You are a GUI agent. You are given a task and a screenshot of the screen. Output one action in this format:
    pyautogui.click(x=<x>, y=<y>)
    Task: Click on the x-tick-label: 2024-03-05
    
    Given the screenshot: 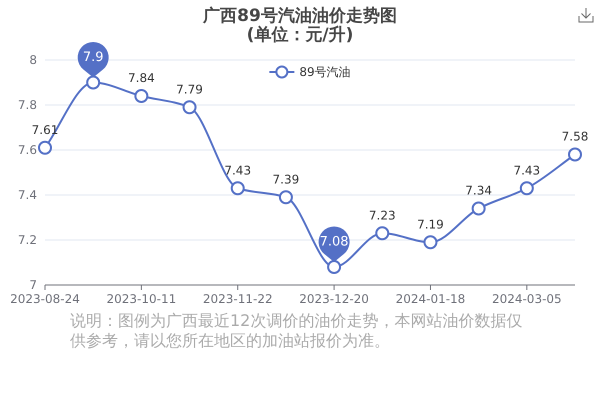 What is the action you would take?
    pyautogui.click(x=527, y=299)
    